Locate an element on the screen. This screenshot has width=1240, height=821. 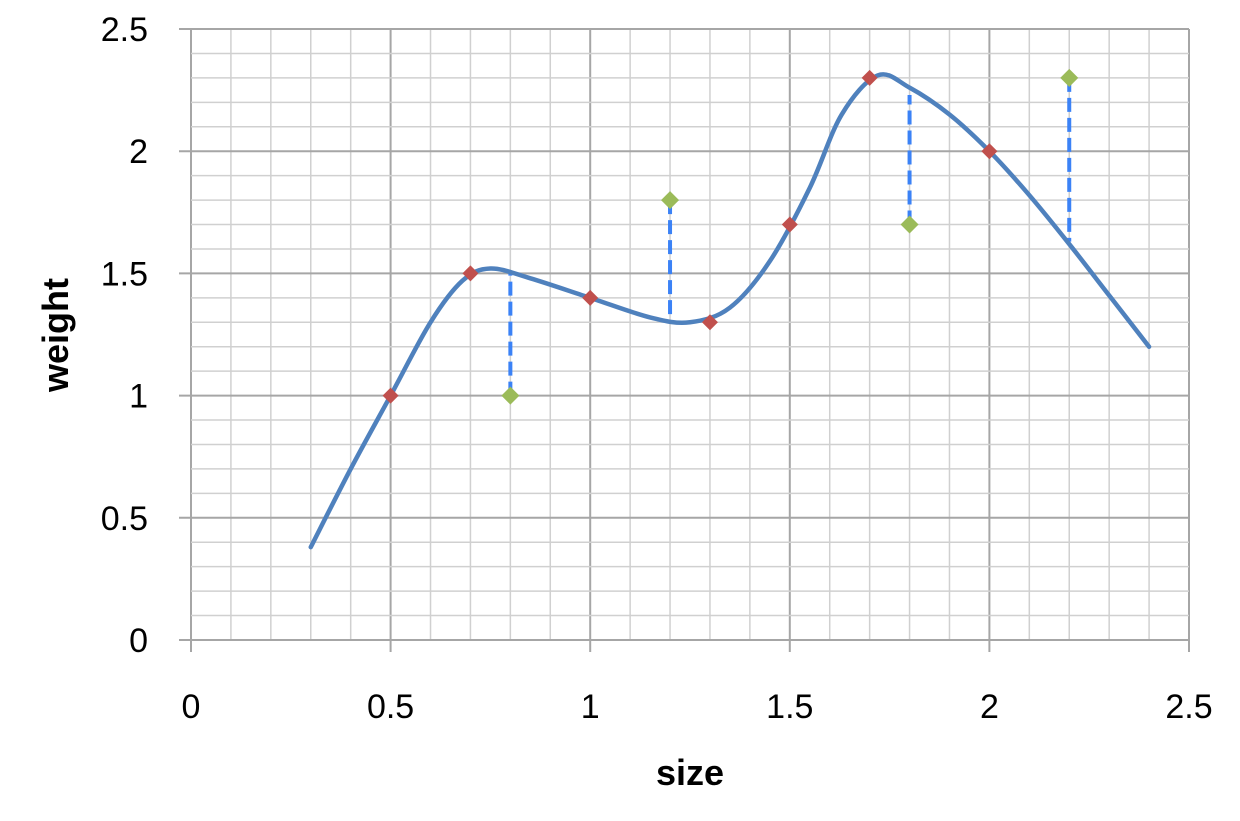
y-axis-label: weight is located at coordinates (55, 335).